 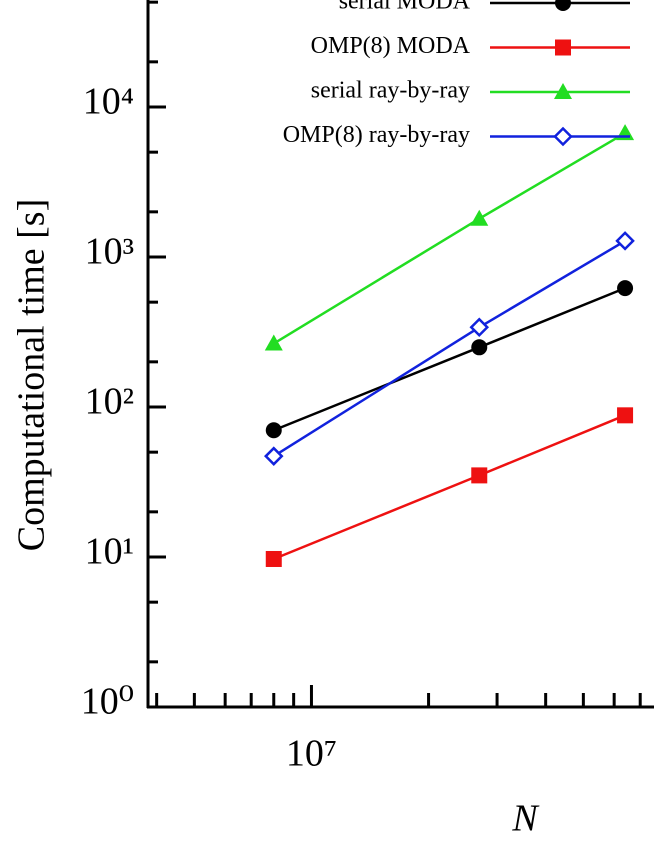 I want to click on legend-label: serial ray-by-ray, so click(x=390, y=91).